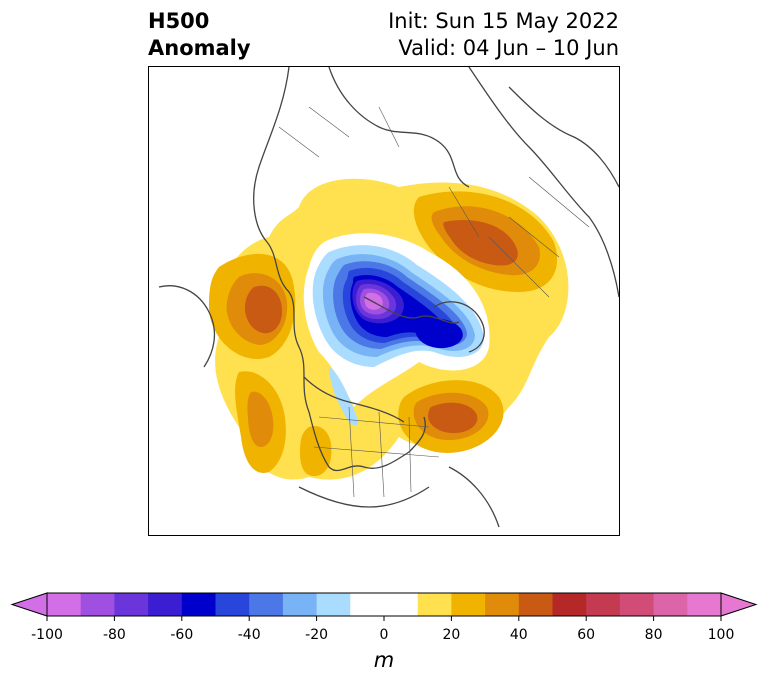  I want to click on colorbar-overflow-triangle, so click(739, 604).